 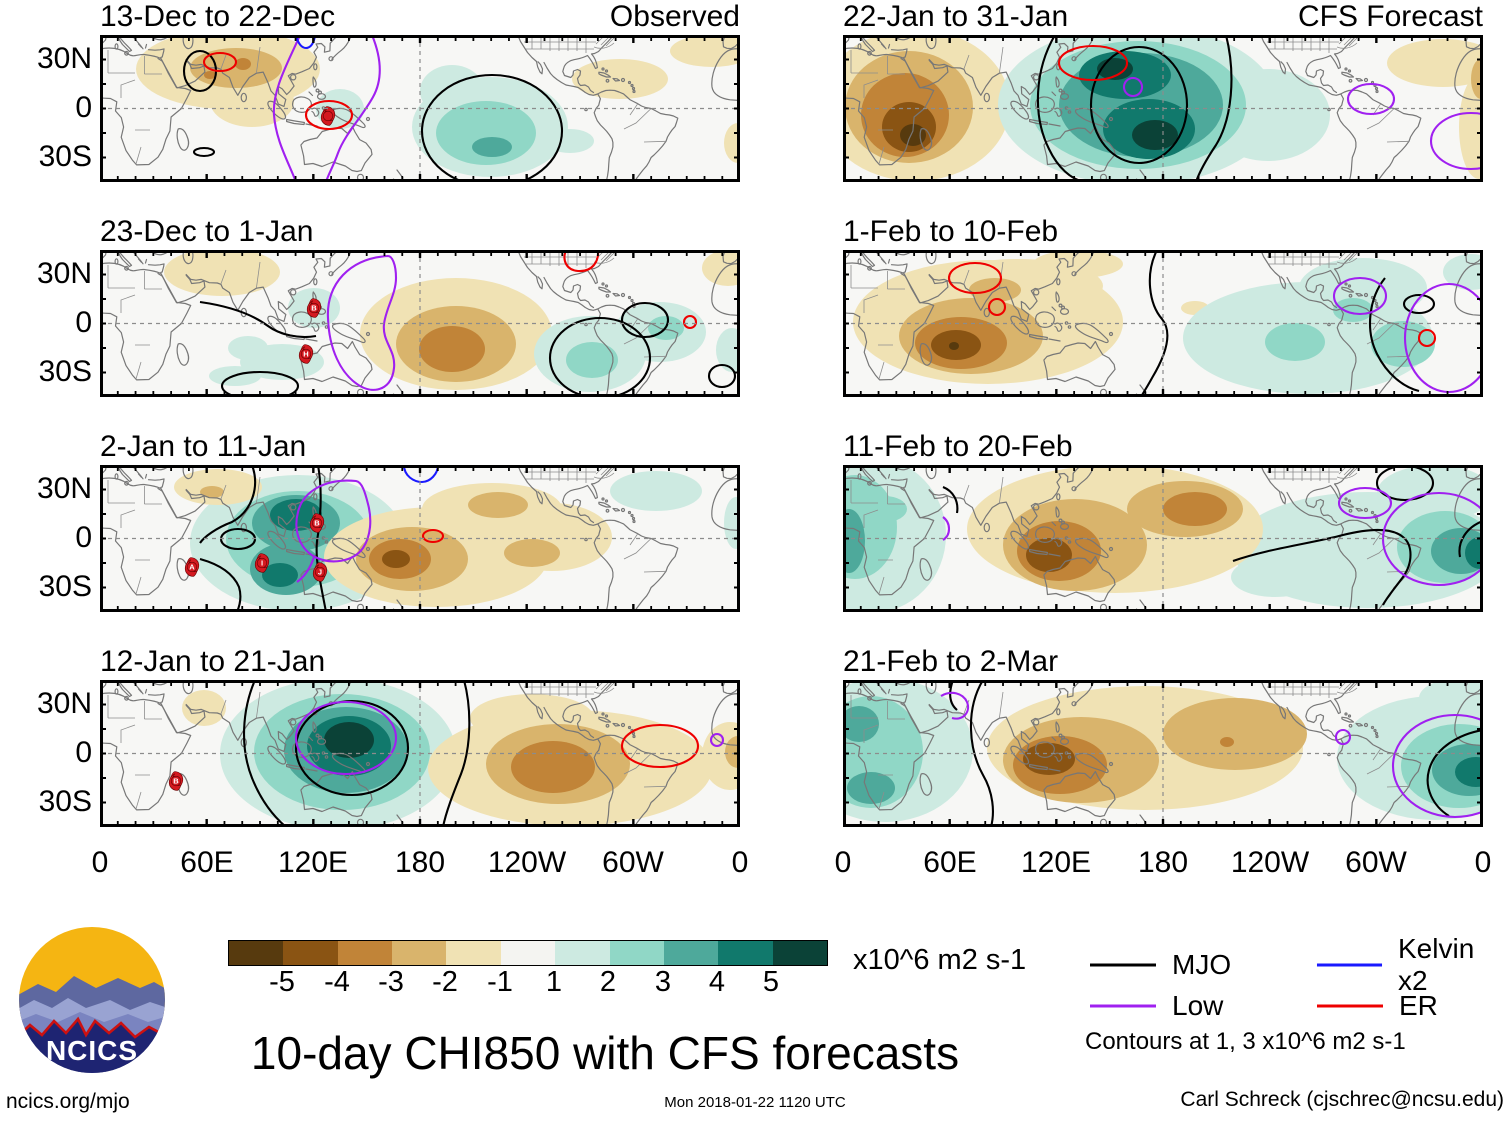 I want to click on panel-observed-4: 12-Jan to 21-Jan B, so click(x=420, y=736).